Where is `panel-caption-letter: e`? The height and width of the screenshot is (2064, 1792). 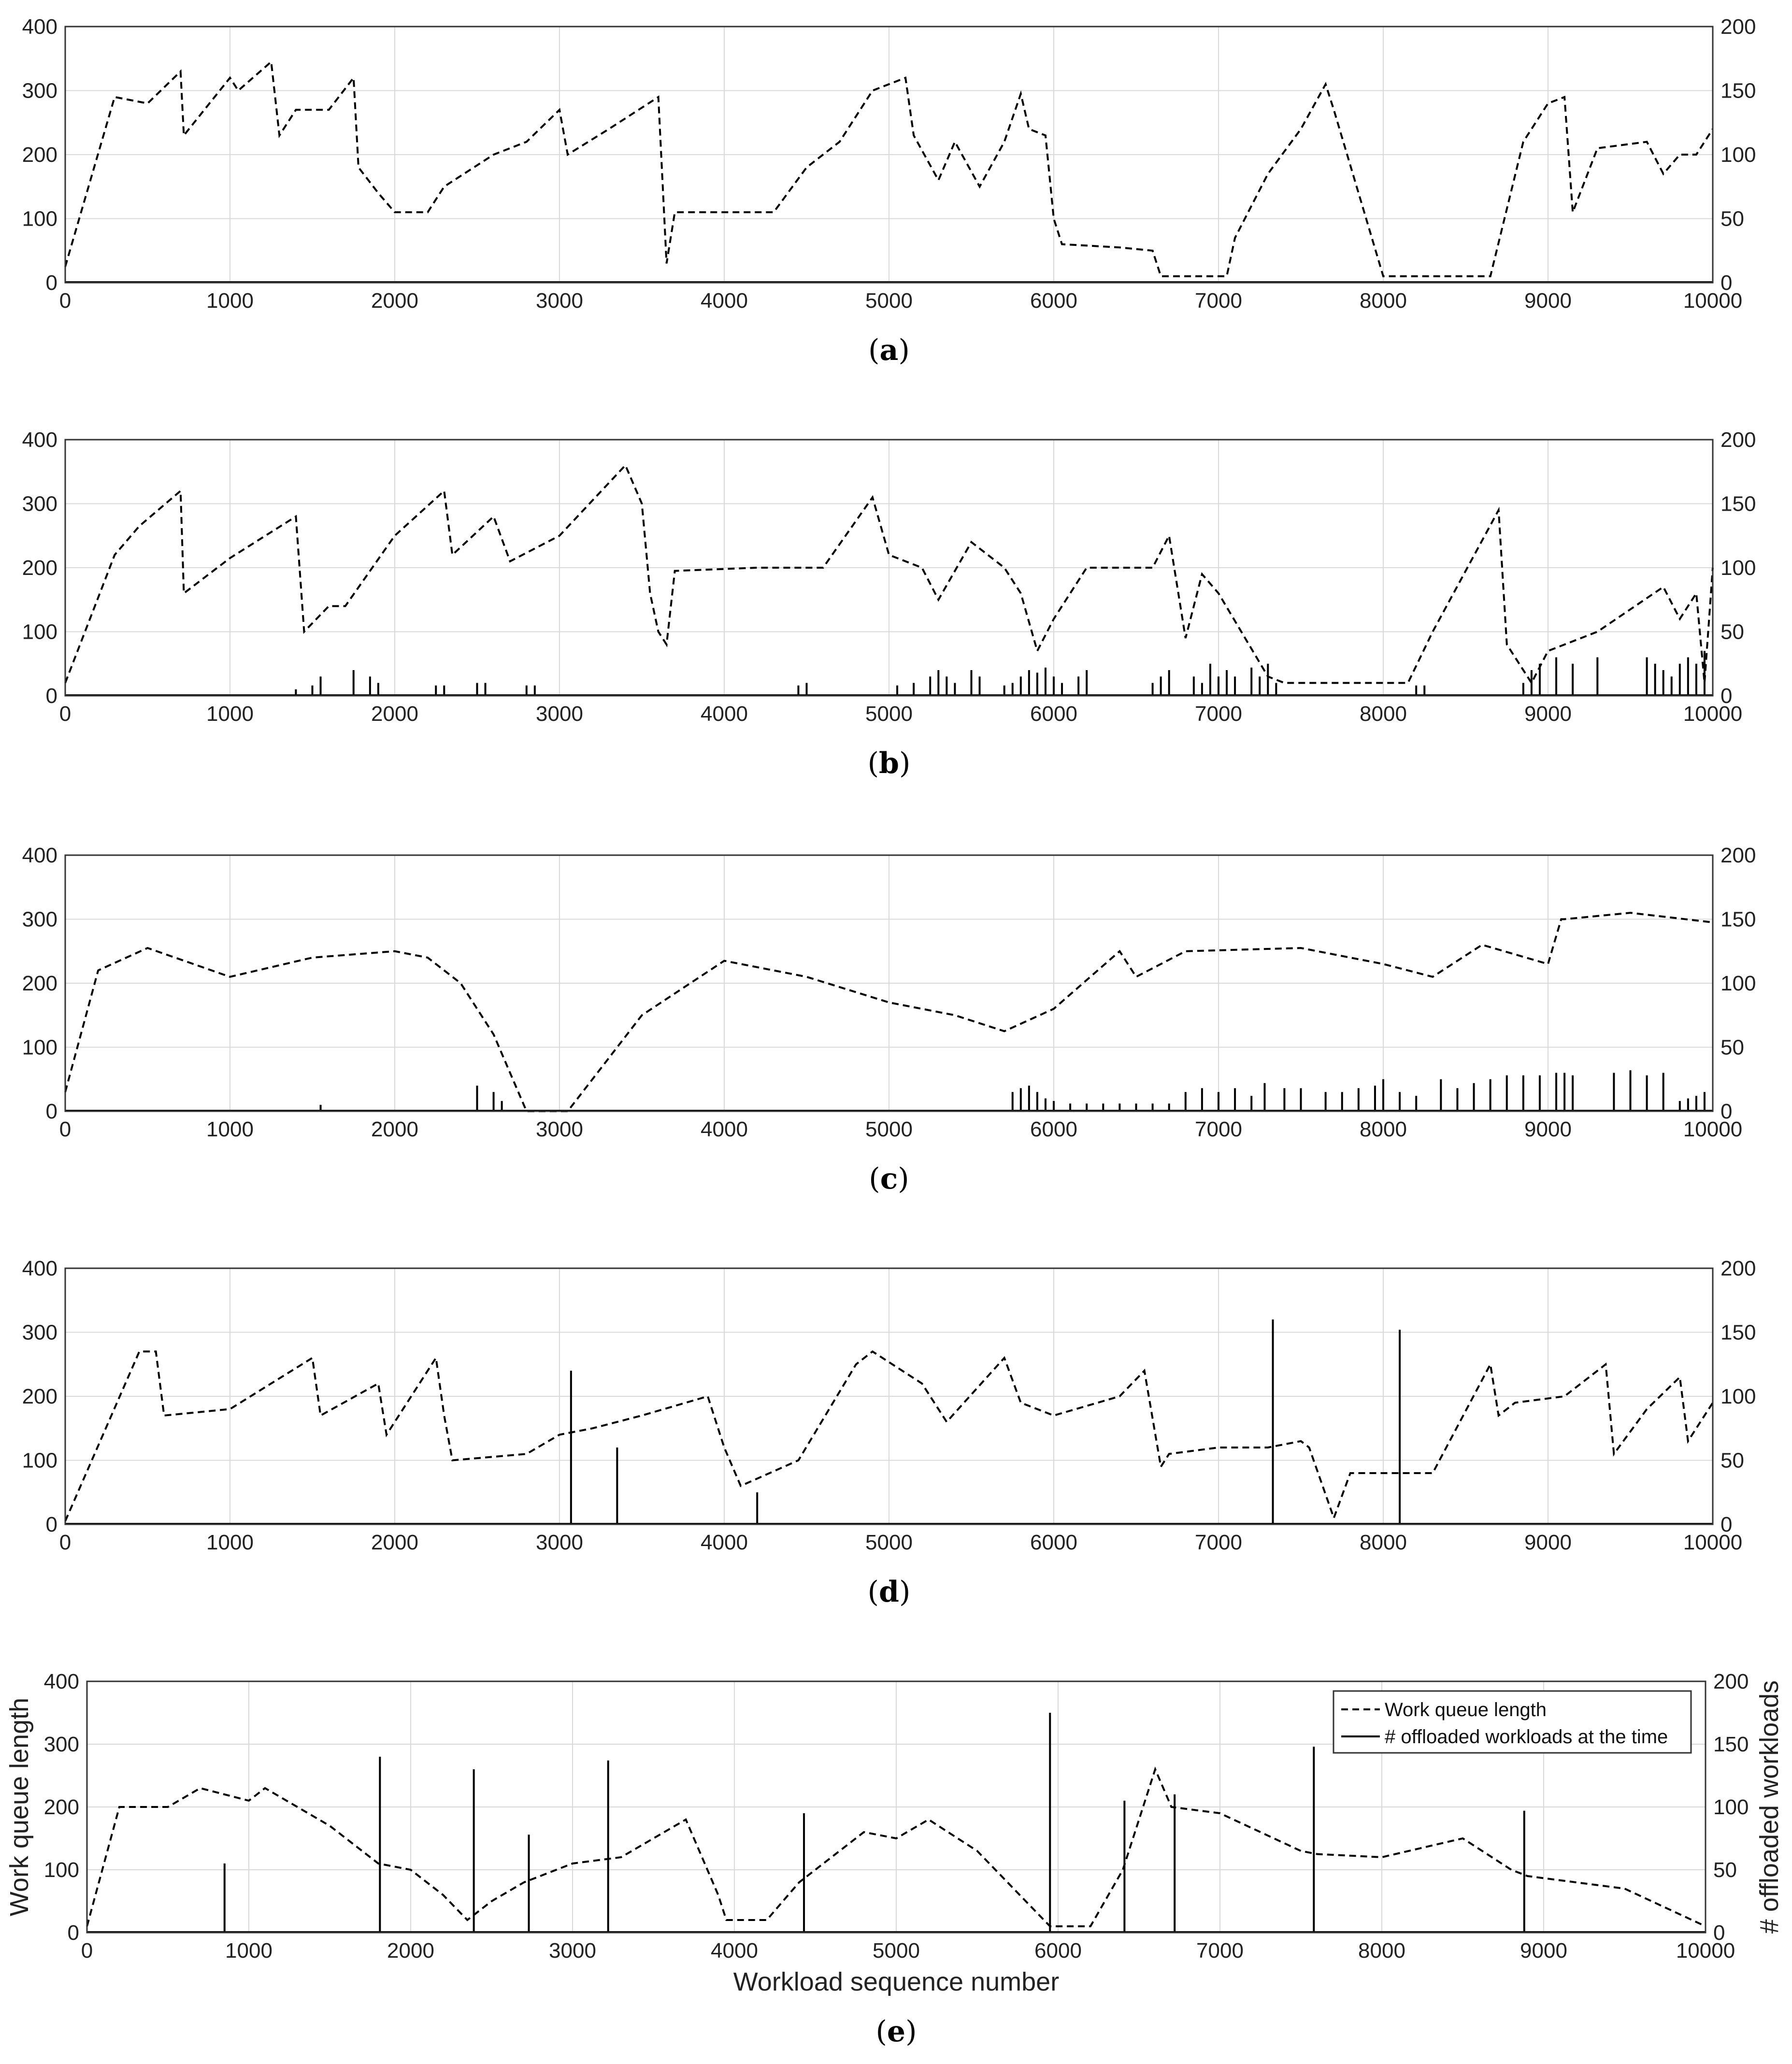 panel-caption-letter: e is located at coordinates (896, 2032).